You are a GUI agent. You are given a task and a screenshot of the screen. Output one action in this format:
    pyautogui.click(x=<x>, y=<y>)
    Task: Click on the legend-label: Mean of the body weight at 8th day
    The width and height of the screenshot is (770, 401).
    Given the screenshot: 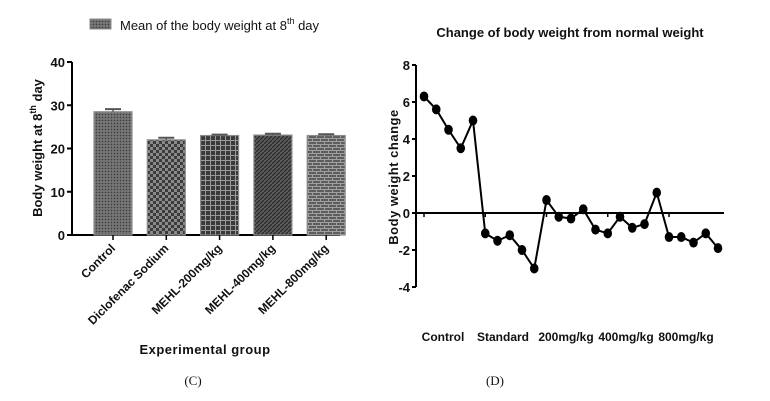 What is the action you would take?
    pyautogui.click(x=220, y=24)
    